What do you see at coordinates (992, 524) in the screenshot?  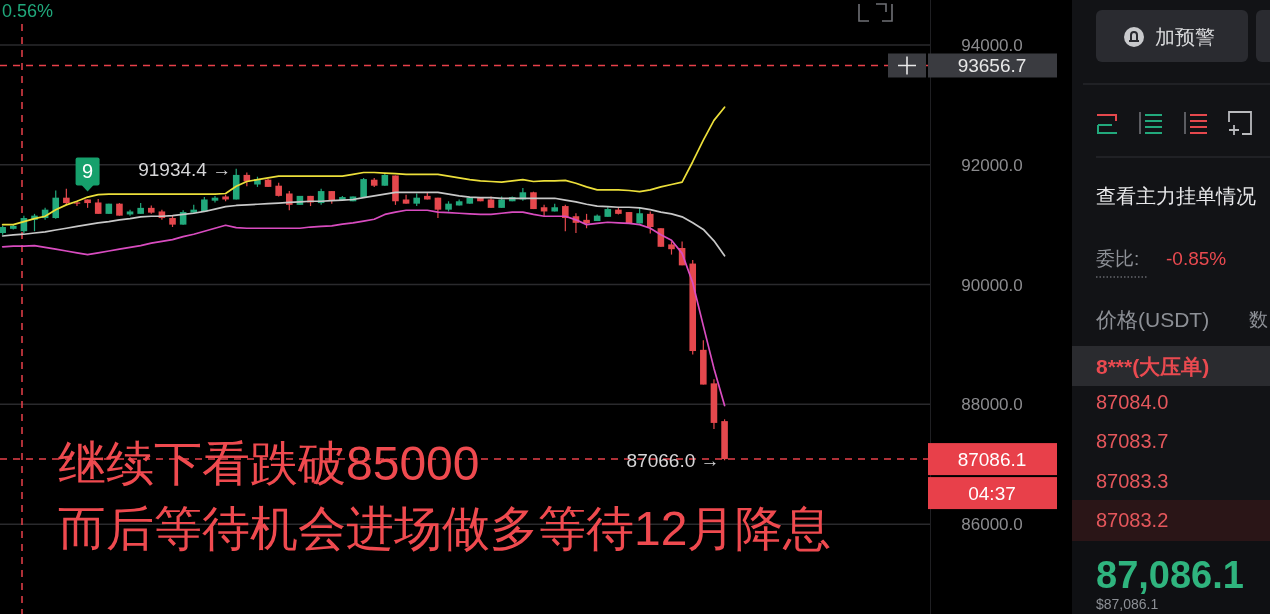 I see `y-tick-label: 86000.0` at bounding box center [992, 524].